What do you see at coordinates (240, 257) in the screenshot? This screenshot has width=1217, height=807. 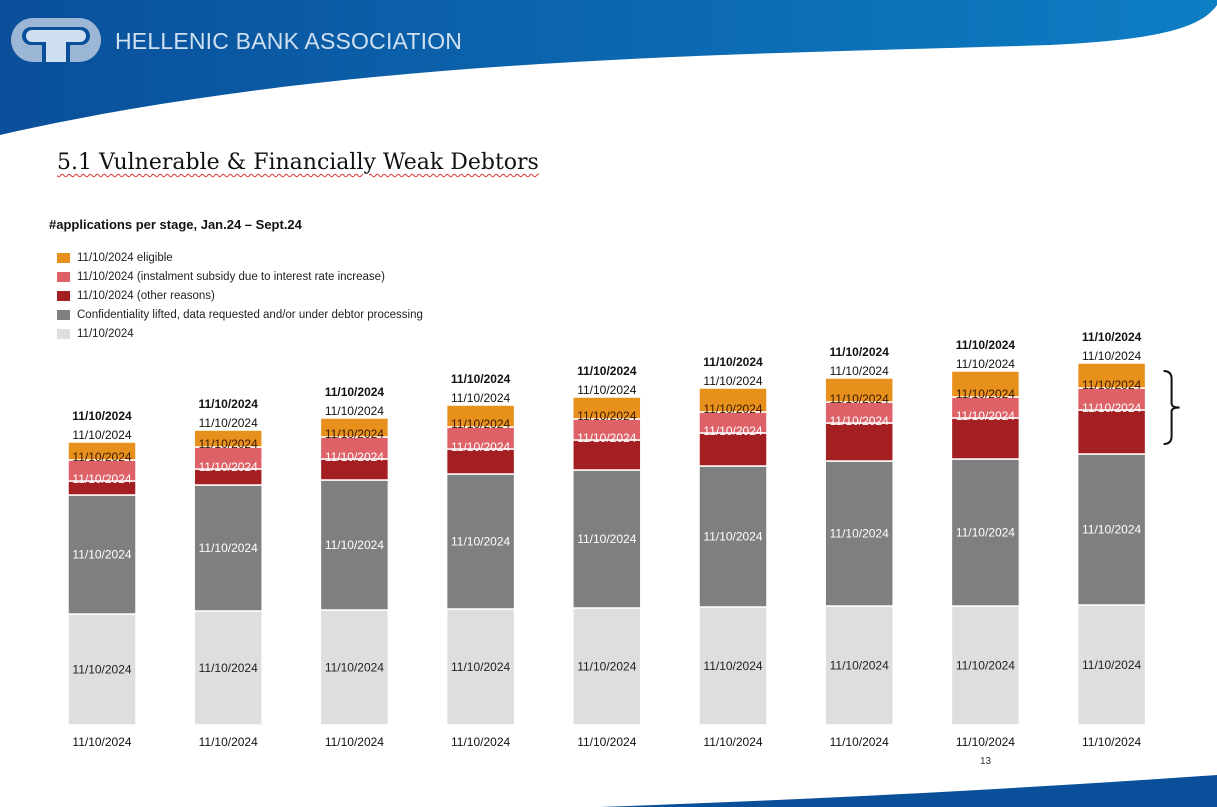 I see `legend-item-eligible: 11/10/2024 eligible` at bounding box center [240, 257].